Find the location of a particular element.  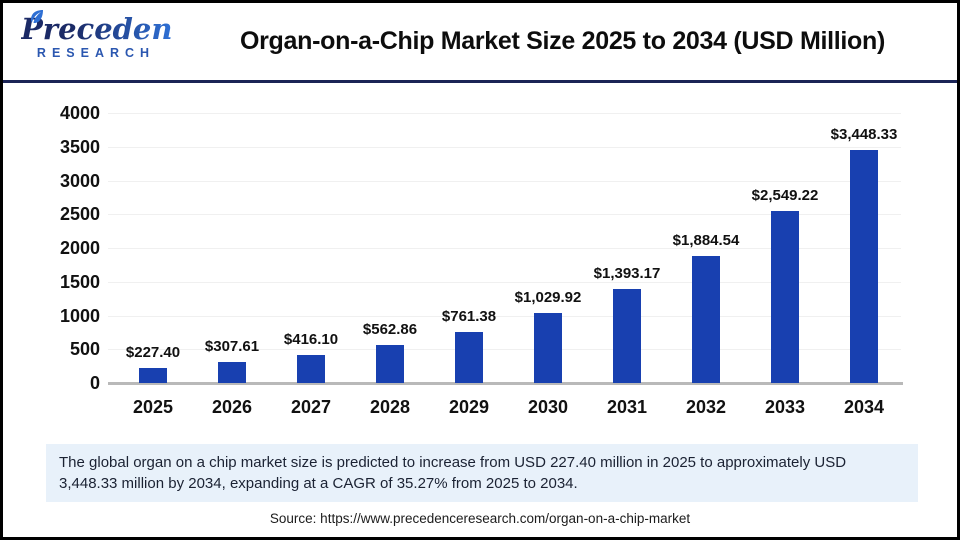

bar-2025 is located at coordinates (153, 375).